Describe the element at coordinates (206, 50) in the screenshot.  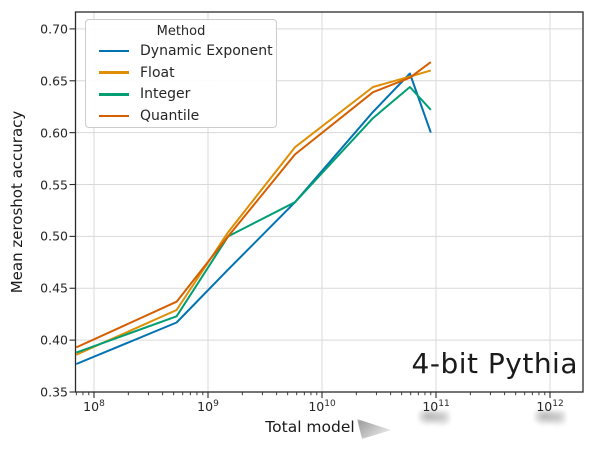
I see `legend-item-label: Dynamic Exponent` at that location.